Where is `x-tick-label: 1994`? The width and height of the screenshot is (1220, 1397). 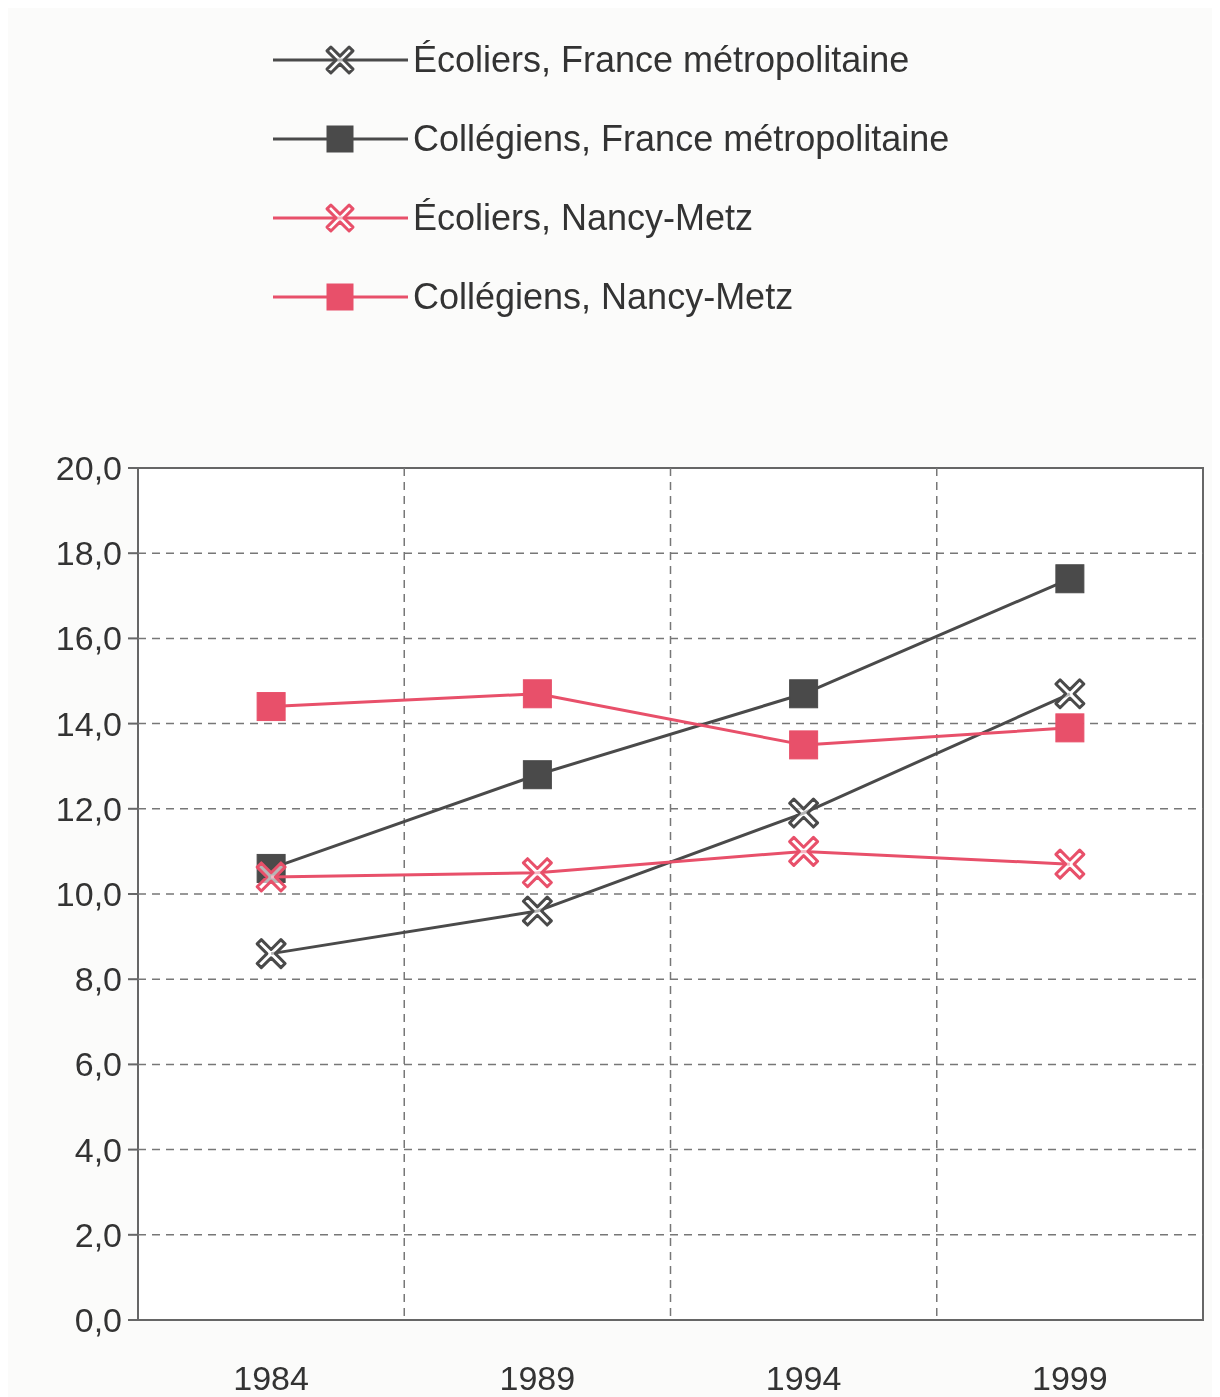 x-tick-label: 1994 is located at coordinates (803, 1378).